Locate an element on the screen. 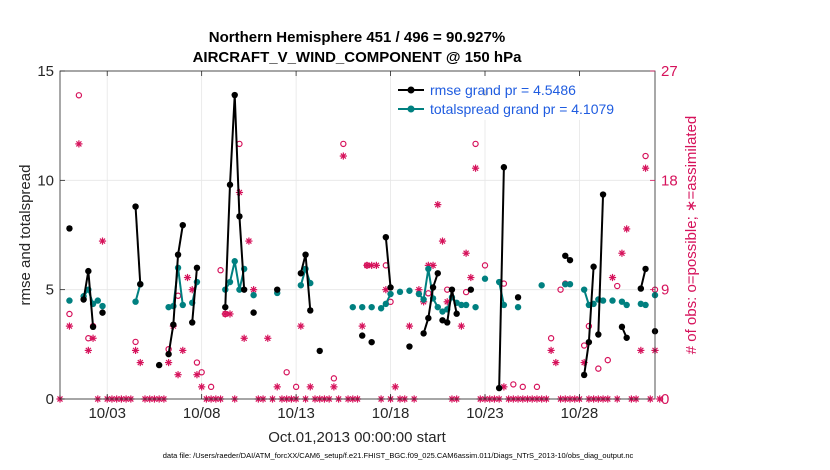 The height and width of the screenshot is (470, 830). y2-tick-label: 18 is located at coordinates (669, 180).